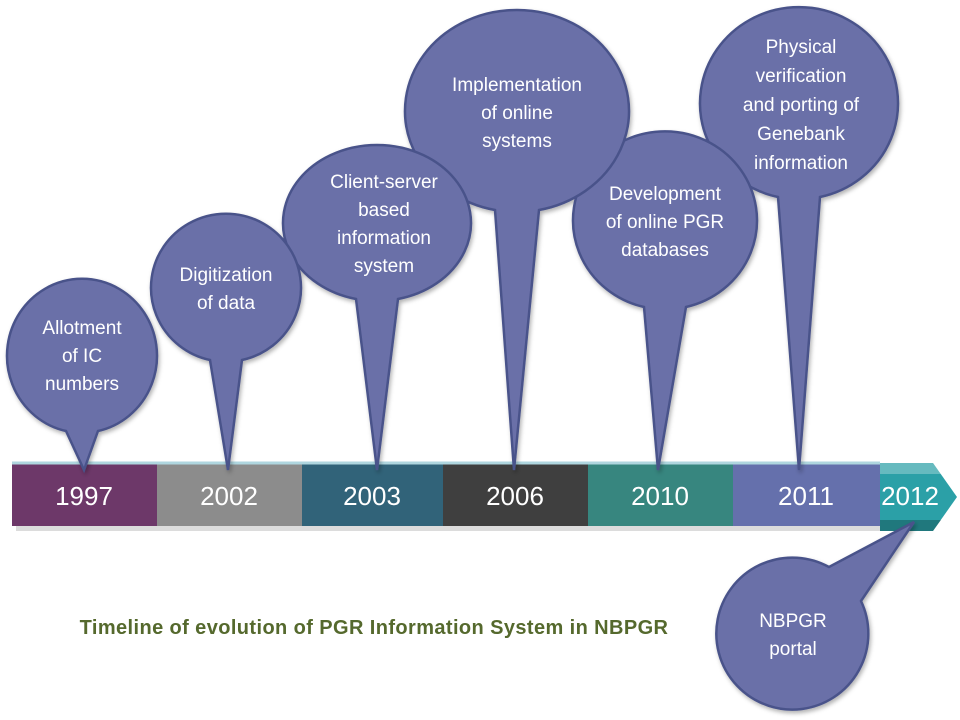 The image size is (960, 720). Describe the element at coordinates (451, 528) in the screenshot. I see `timeline-bar-shadow` at that location.